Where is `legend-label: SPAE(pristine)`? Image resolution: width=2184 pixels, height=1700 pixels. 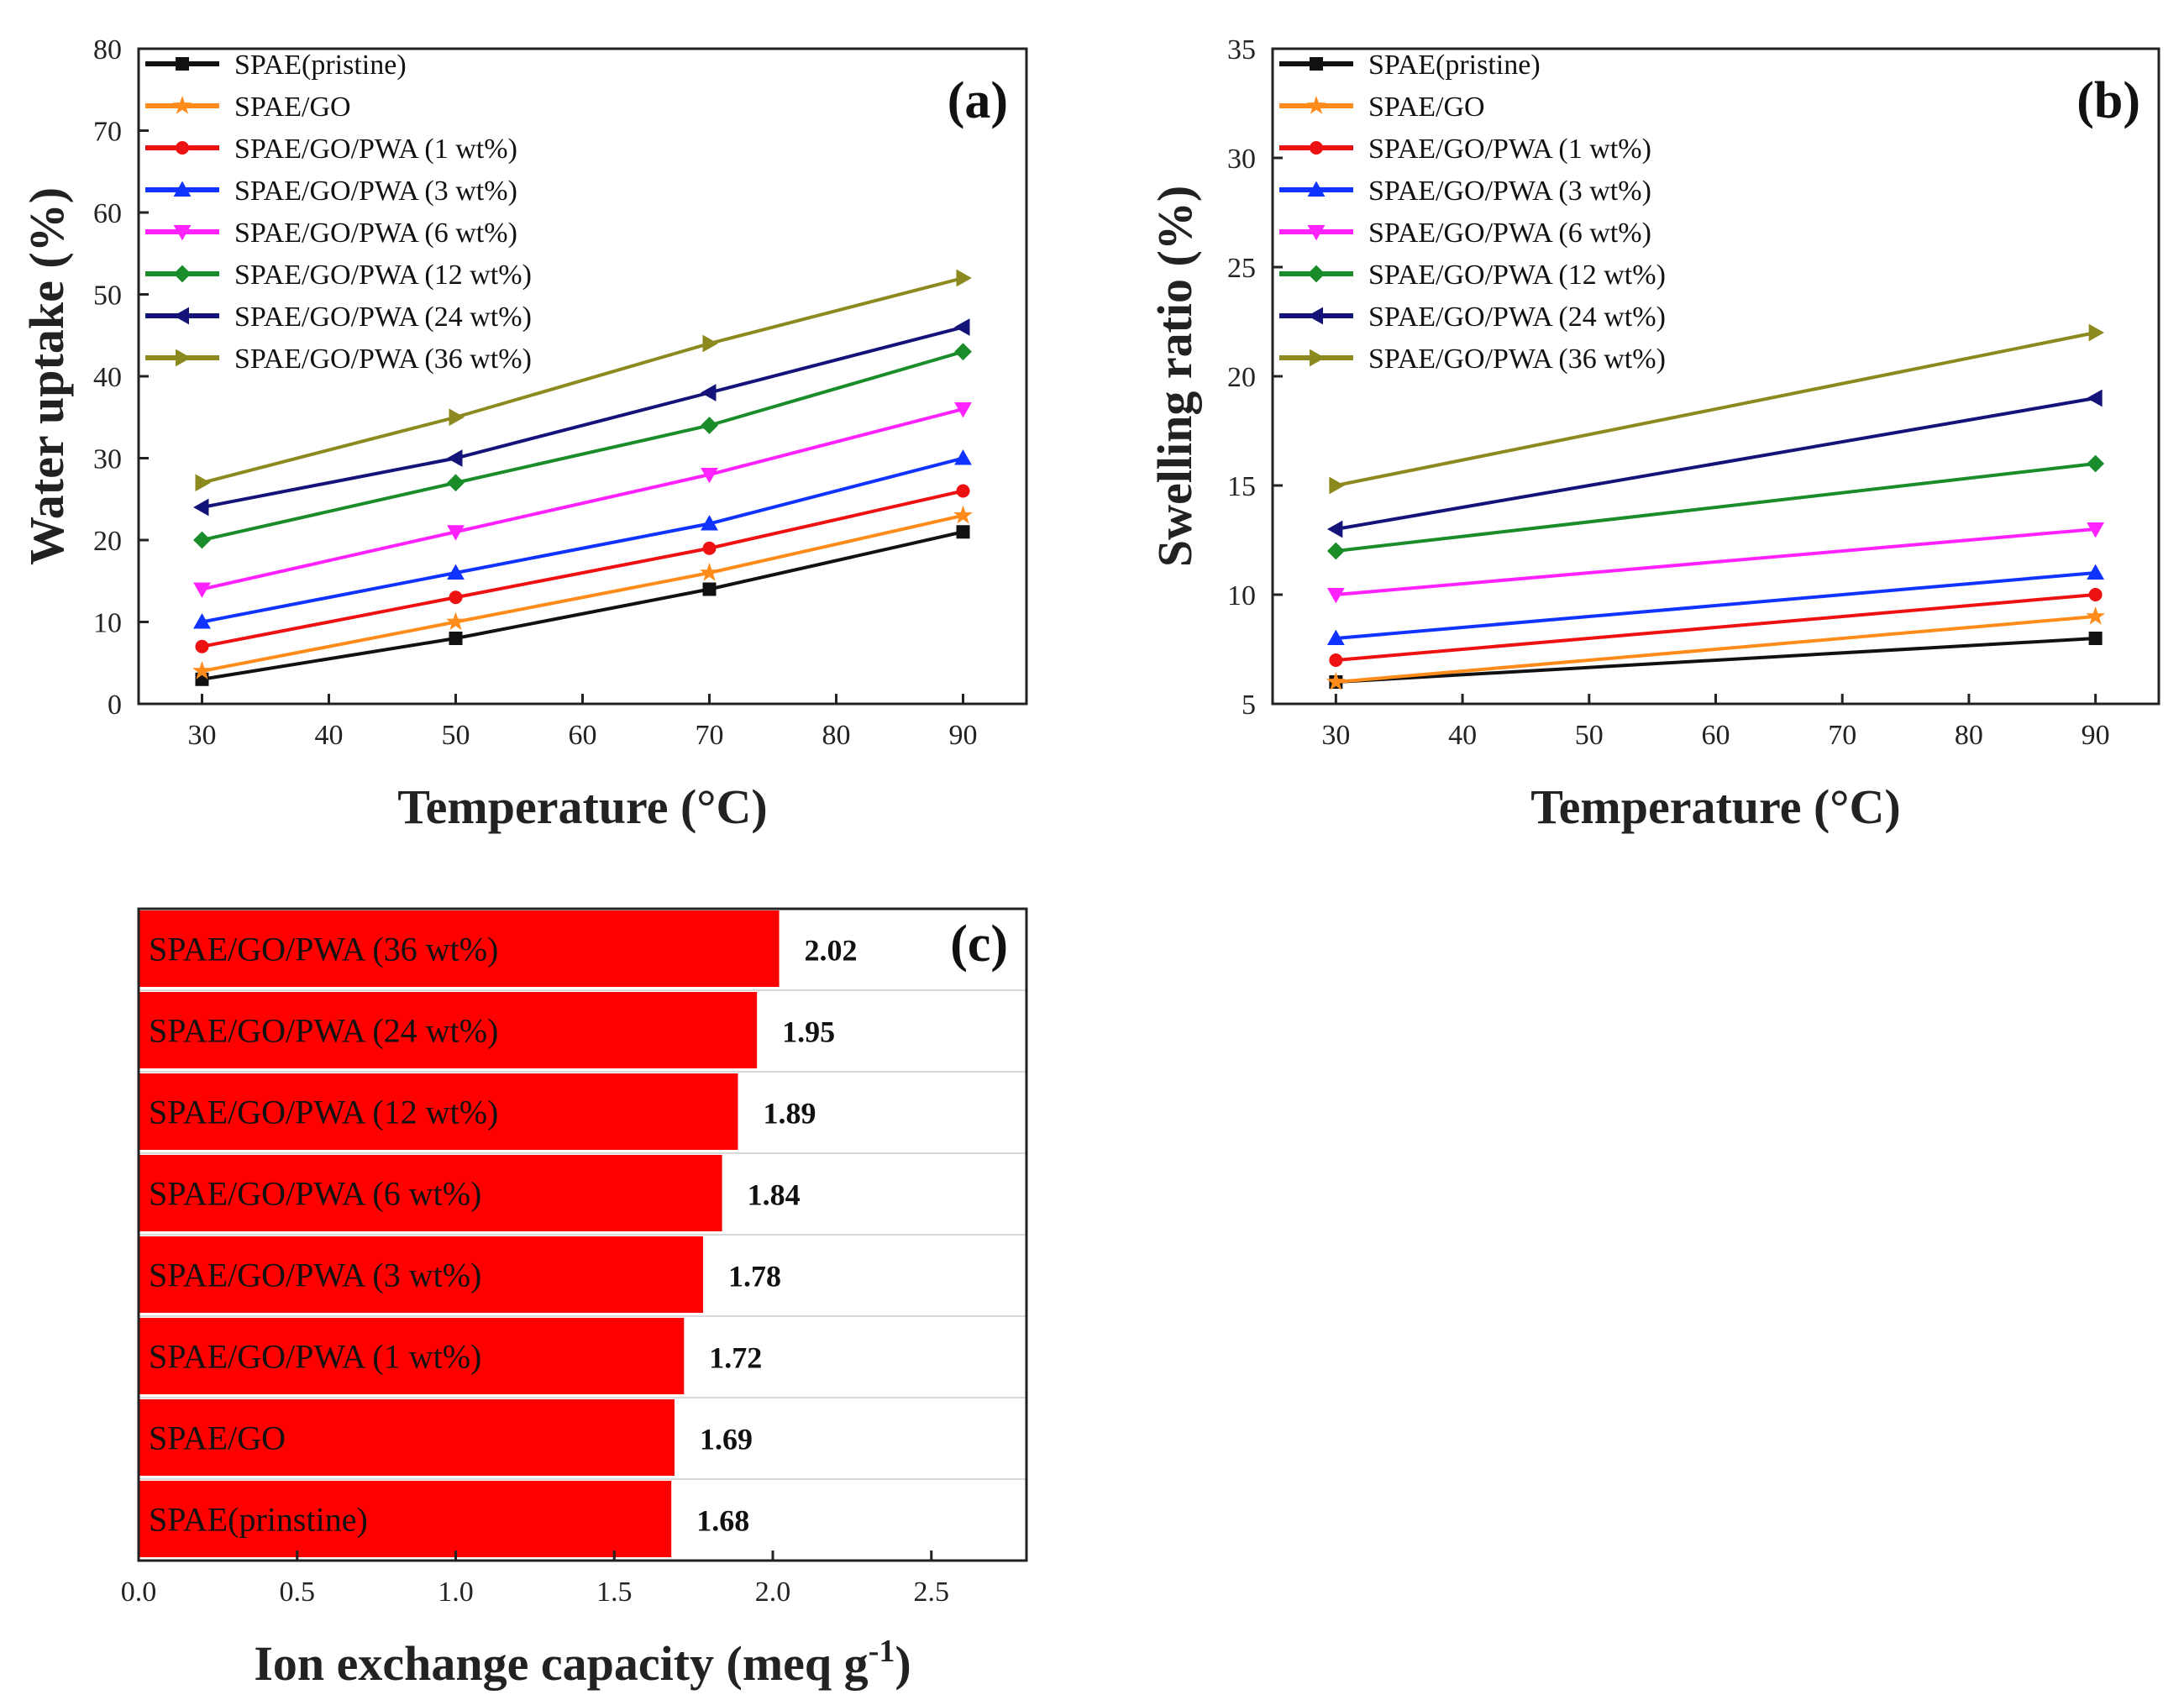
legend-label: SPAE(pristine) is located at coordinates (320, 65).